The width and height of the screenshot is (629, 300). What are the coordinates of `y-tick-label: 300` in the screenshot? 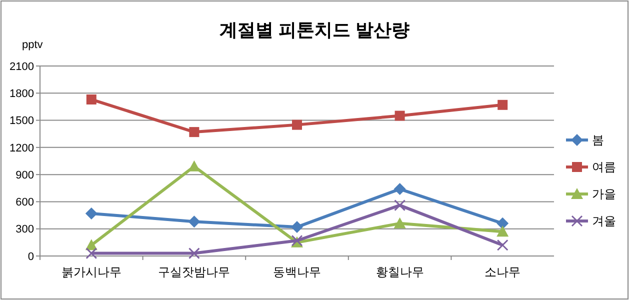 It's located at (25, 230).